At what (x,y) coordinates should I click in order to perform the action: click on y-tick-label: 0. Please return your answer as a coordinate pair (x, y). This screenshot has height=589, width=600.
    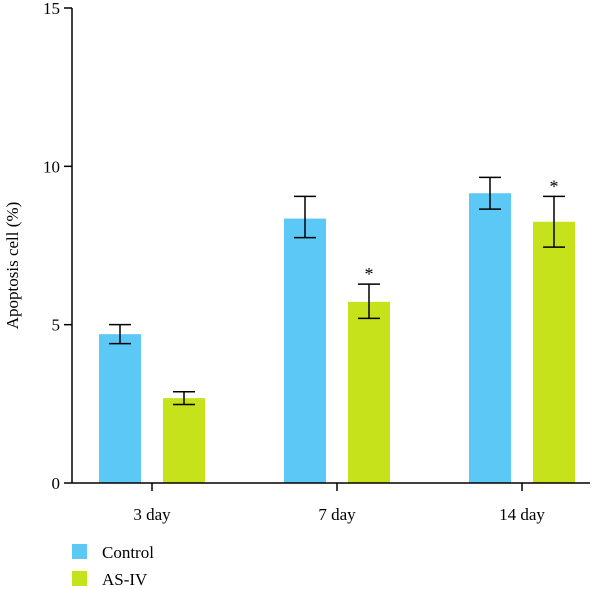
    Looking at the image, I should click on (56, 483).